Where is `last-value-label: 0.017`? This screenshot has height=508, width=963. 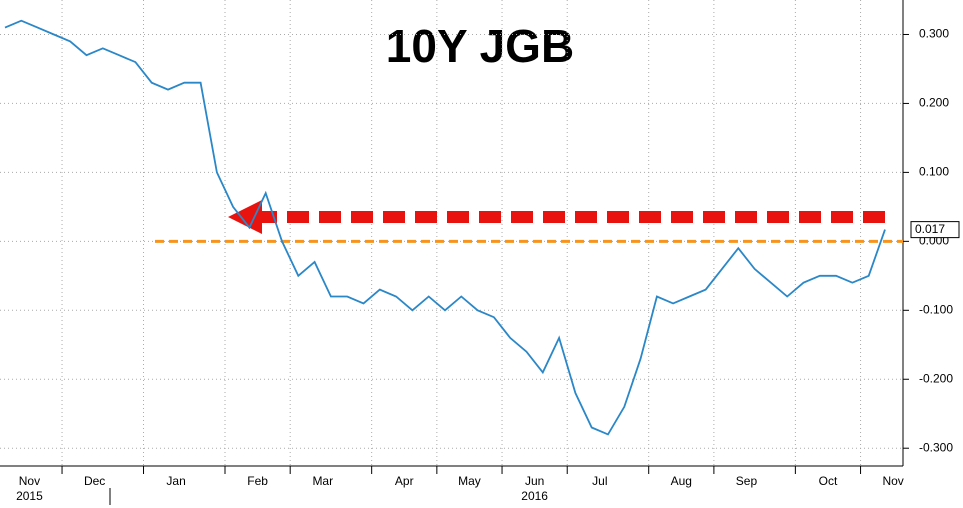 last-value-label: 0.017 is located at coordinates (930, 229).